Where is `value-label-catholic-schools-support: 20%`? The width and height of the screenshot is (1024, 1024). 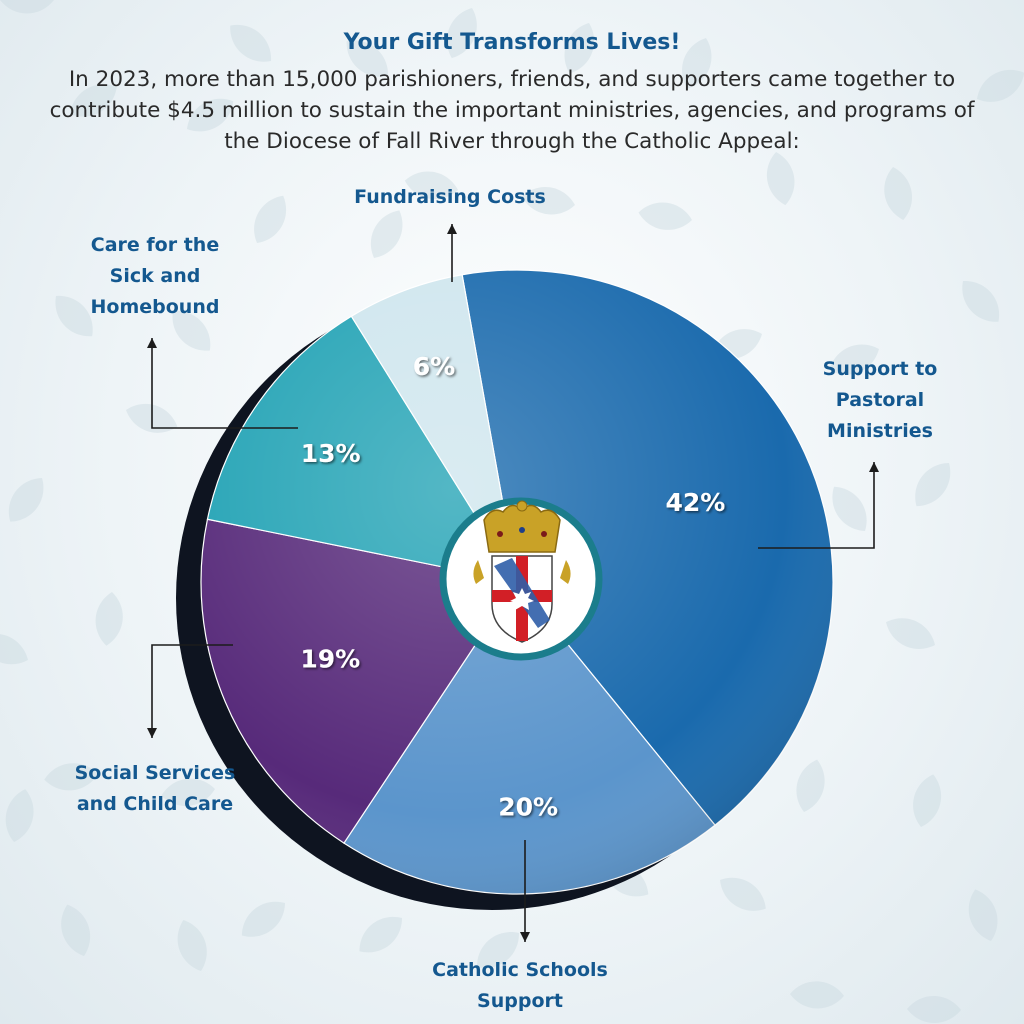 value-label-catholic-schools-support: 20% is located at coordinates (528, 806).